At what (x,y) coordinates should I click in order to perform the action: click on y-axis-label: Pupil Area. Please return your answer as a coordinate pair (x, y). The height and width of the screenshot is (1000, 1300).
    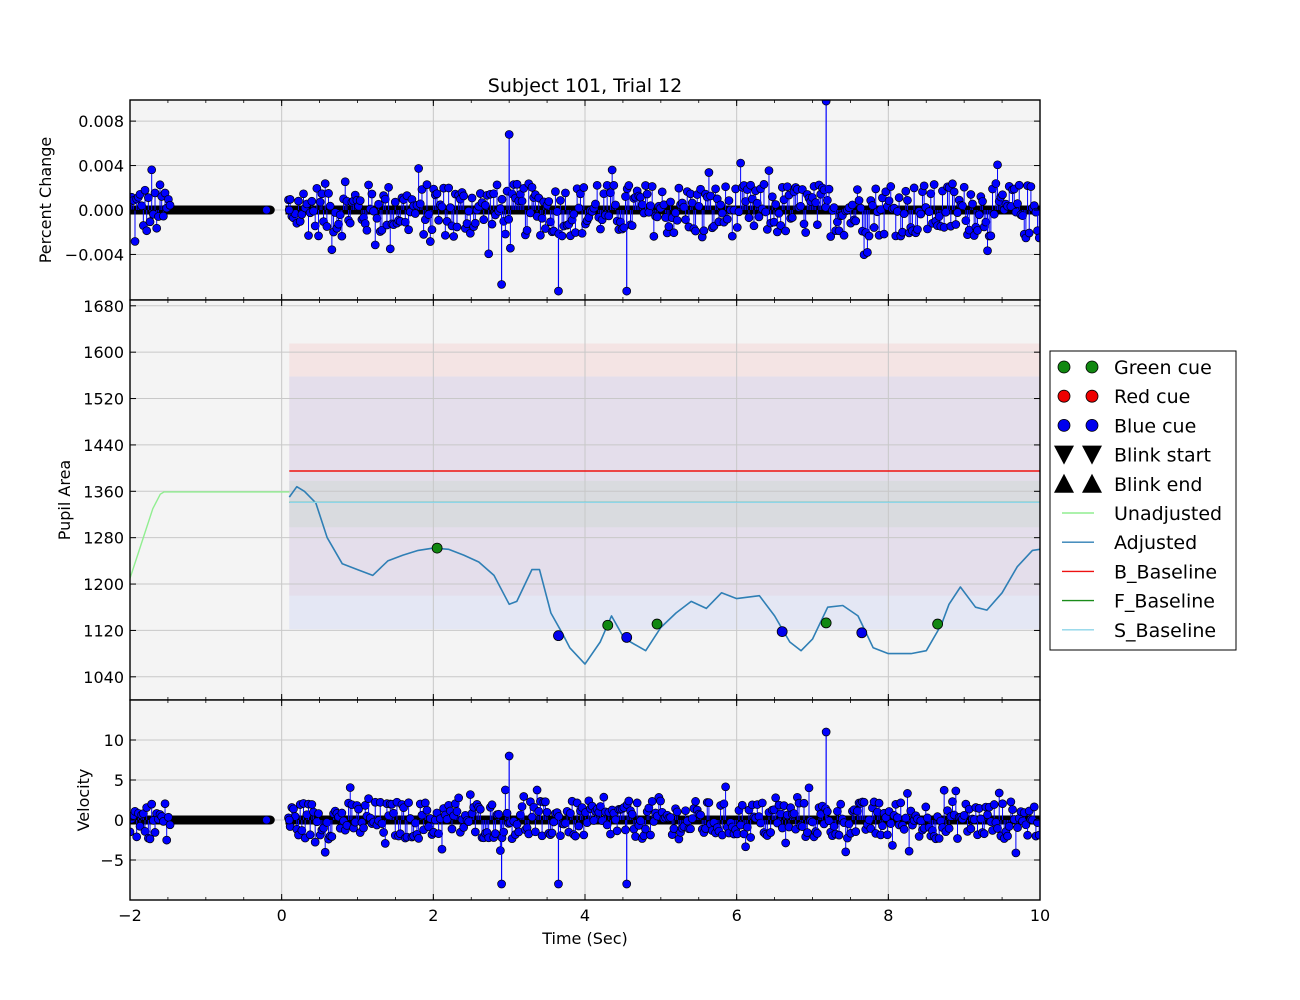
    Looking at the image, I should click on (64, 500).